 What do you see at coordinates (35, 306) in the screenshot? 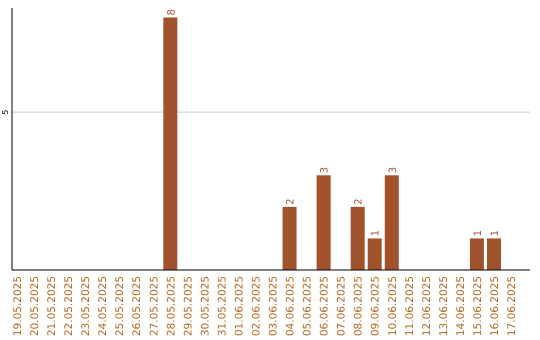
I see `x-tick-label: 20.05.2025` at bounding box center [35, 306].